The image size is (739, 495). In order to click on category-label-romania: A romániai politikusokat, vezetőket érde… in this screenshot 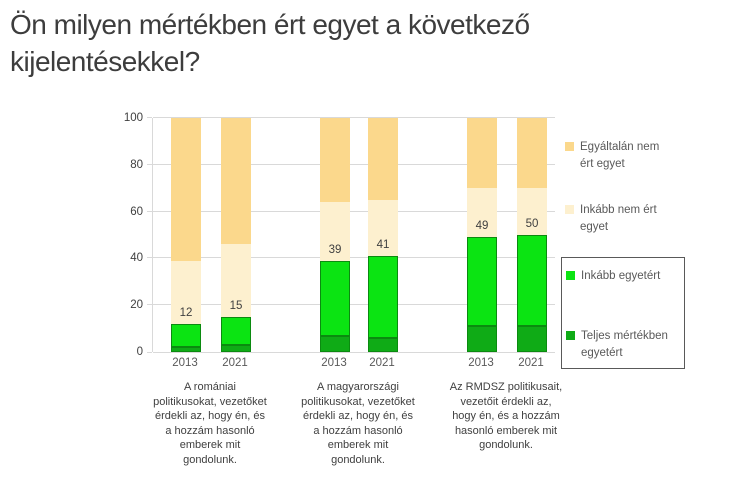, I will do `click(210, 423)`.